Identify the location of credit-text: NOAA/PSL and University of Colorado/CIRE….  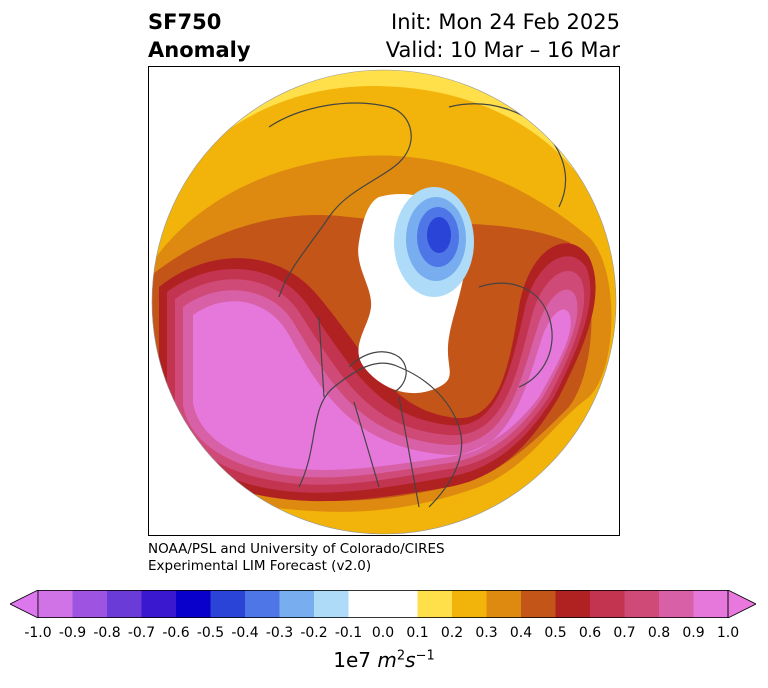
(296, 558).